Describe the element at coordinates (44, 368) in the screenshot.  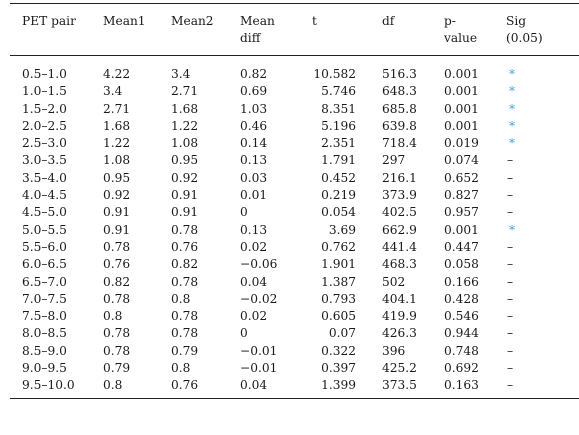
I see `cell-pet-pair: 9.0–9.5` at that location.